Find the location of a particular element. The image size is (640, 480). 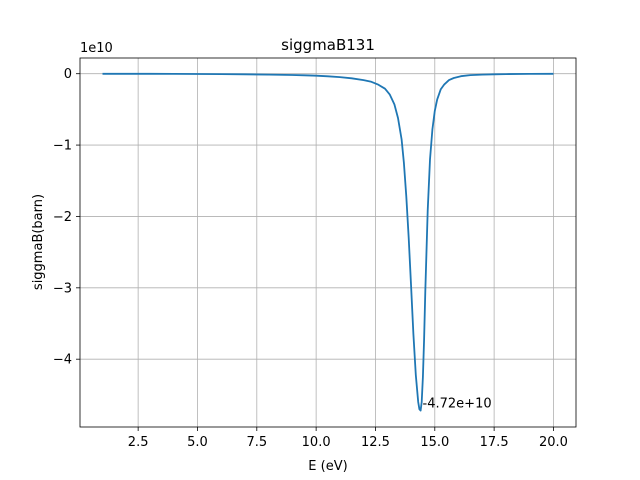

y-tick-label: −1 is located at coordinates (62, 146).